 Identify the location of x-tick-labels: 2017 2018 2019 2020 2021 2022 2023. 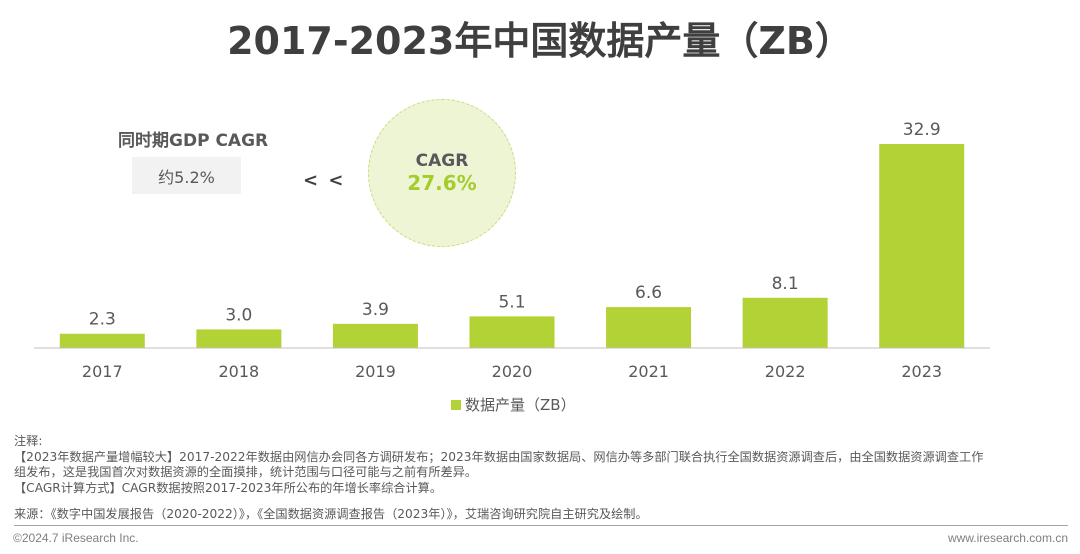
(512, 371).